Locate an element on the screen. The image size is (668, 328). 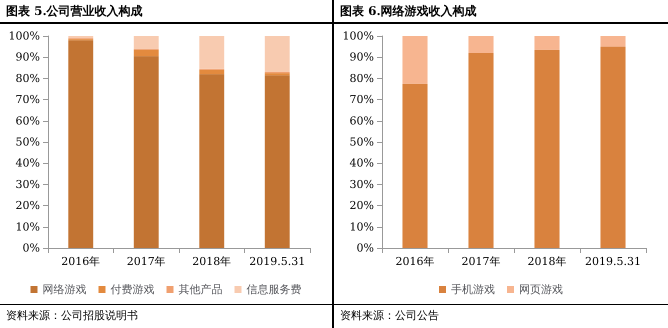
chart-title: 图表 6.网络游戏收入构成 is located at coordinates (501, 12).